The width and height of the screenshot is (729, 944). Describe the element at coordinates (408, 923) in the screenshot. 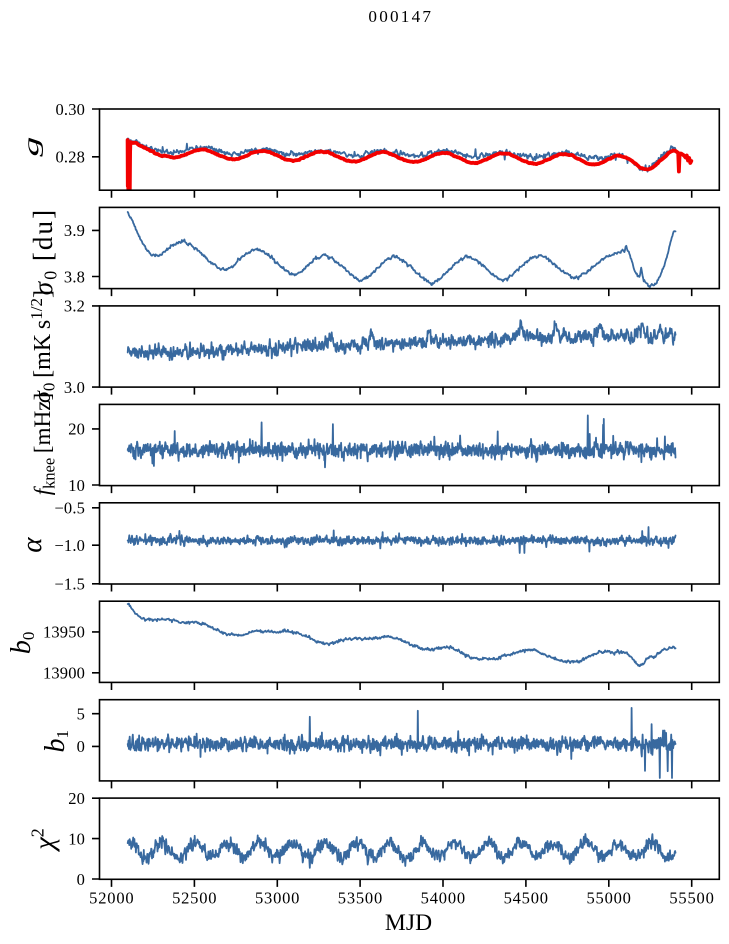

I see `svg-text: MJD` at that location.